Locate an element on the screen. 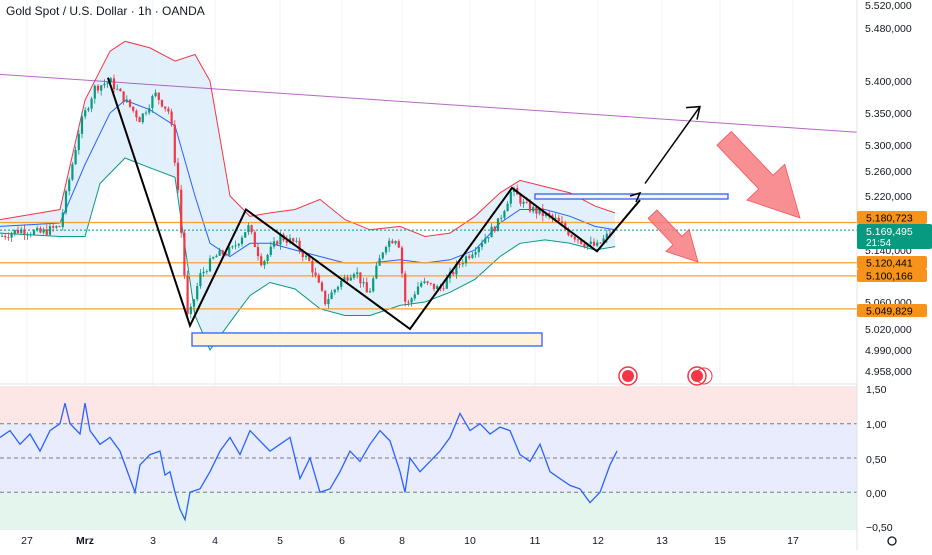  y-tick-label-9: 5.020,000 is located at coordinates (888, 330).